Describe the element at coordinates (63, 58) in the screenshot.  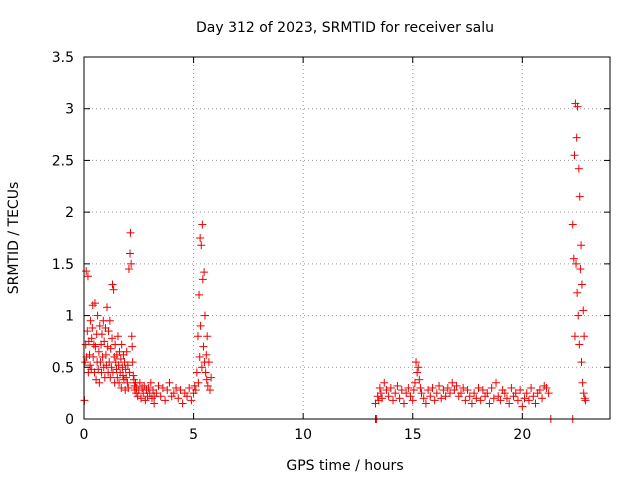
I see `y-tick-label: 3.5` at that location.